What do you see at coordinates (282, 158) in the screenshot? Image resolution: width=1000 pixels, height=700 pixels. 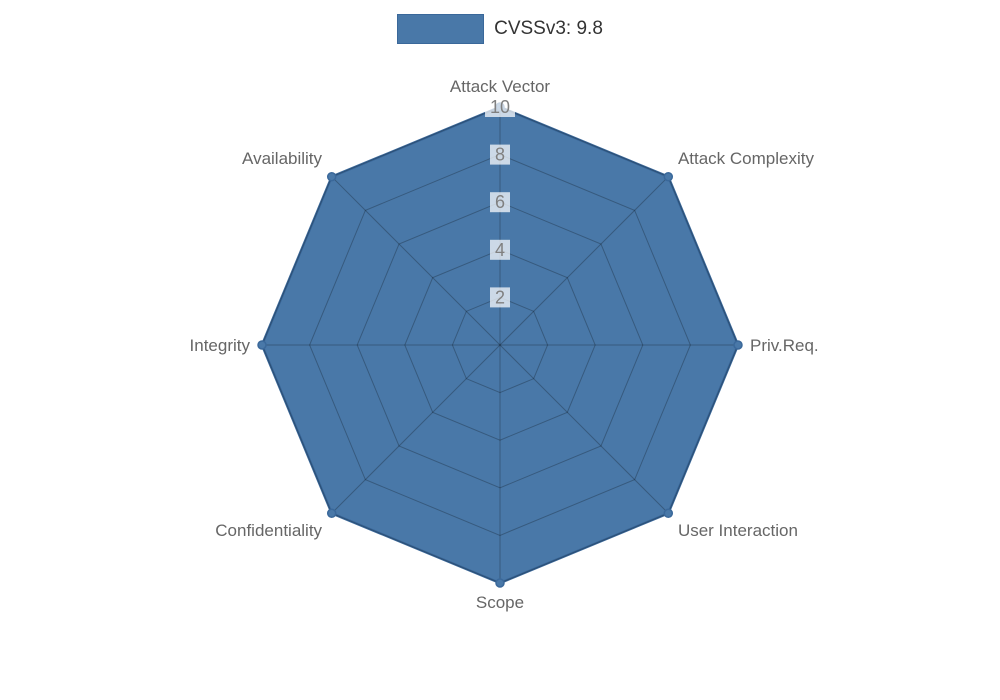 I see `category-label-availability: Availability` at bounding box center [282, 158].